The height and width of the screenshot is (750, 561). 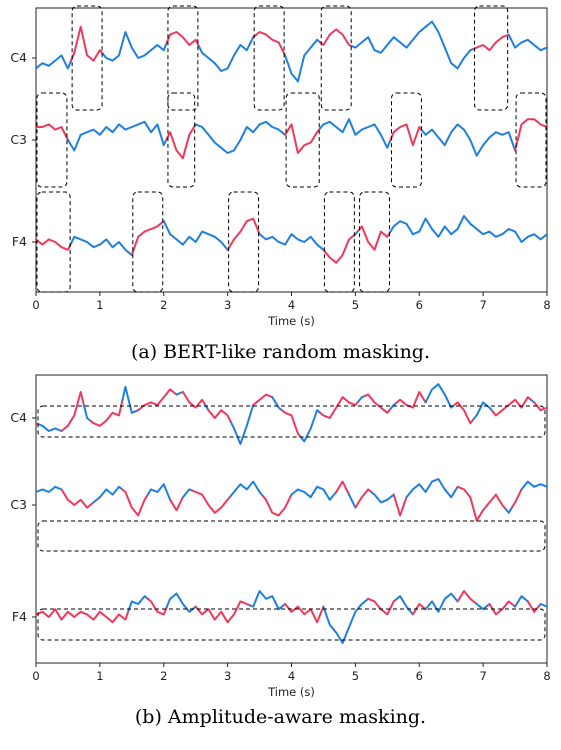 I want to click on amplitude-band-c3, so click(x=291, y=536).